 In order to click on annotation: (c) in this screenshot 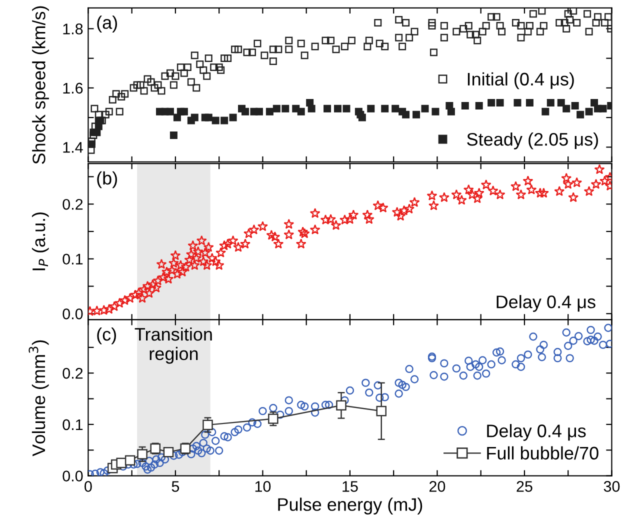, I will do `click(106, 335)`.